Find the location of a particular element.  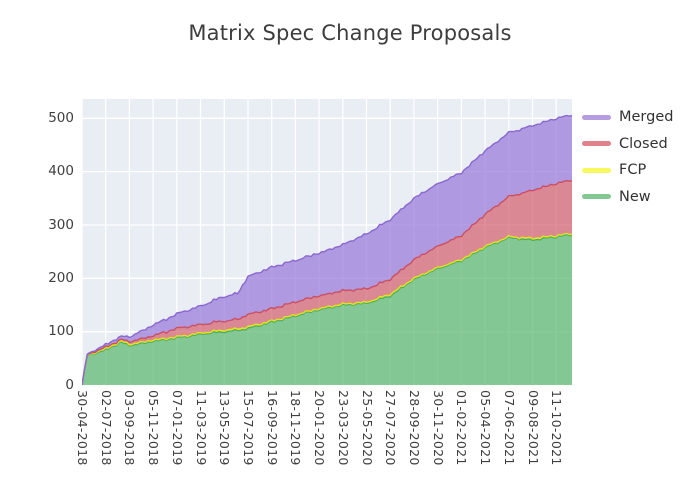

y-tick-label: 0 is located at coordinates (69, 384).